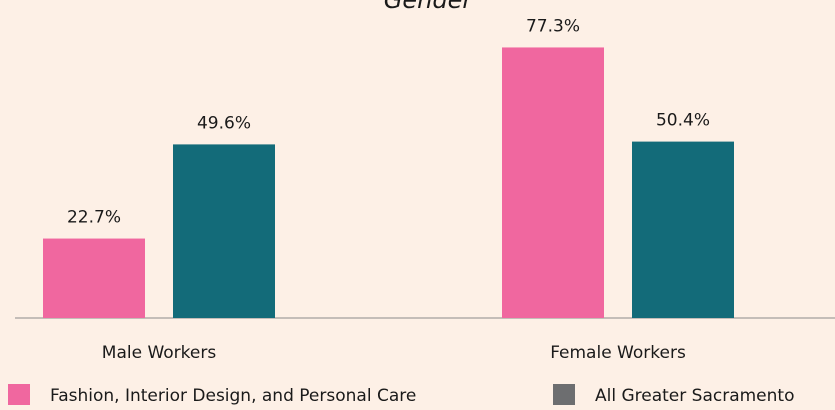 The width and height of the screenshot is (835, 410). Describe the element at coordinates (553, 26) in the screenshot. I see `value-label: 77.3%` at that location.